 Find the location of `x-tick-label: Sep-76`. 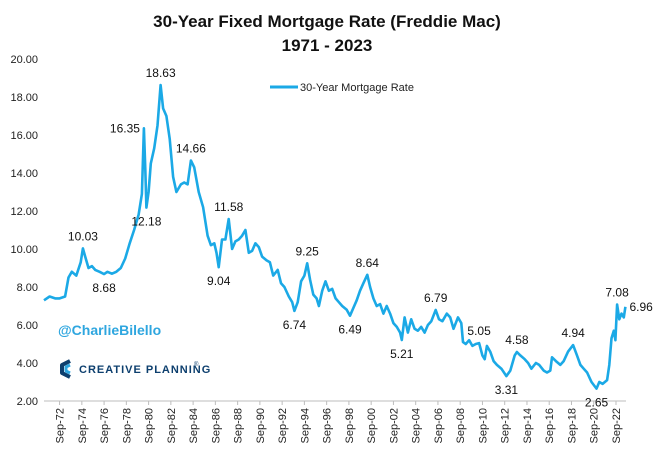

x-tick-label: Sep-76 is located at coordinates (105, 425).